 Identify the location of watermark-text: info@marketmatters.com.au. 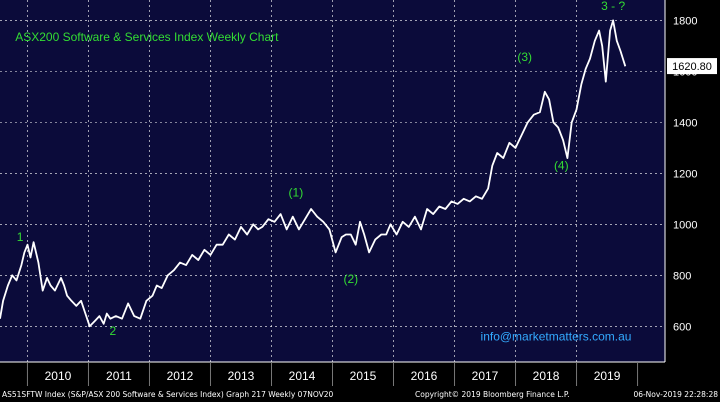
(556, 336).